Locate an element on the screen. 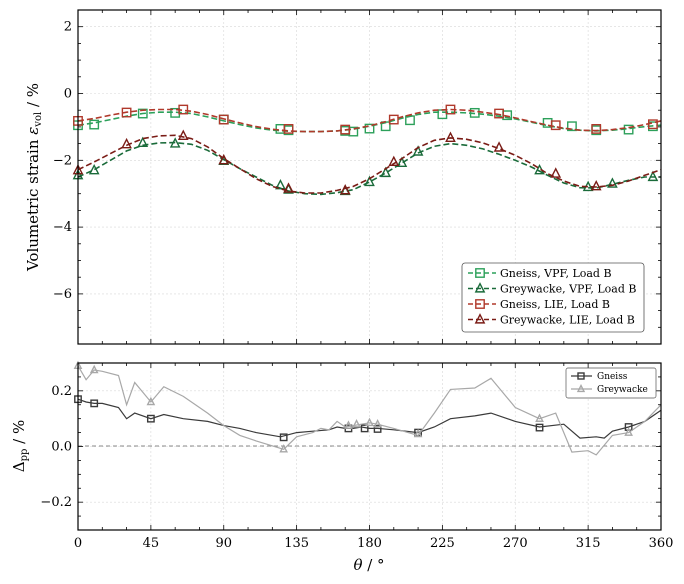 The height and width of the screenshot is (584, 684). x-tick-label: 0 is located at coordinates (78, 543).